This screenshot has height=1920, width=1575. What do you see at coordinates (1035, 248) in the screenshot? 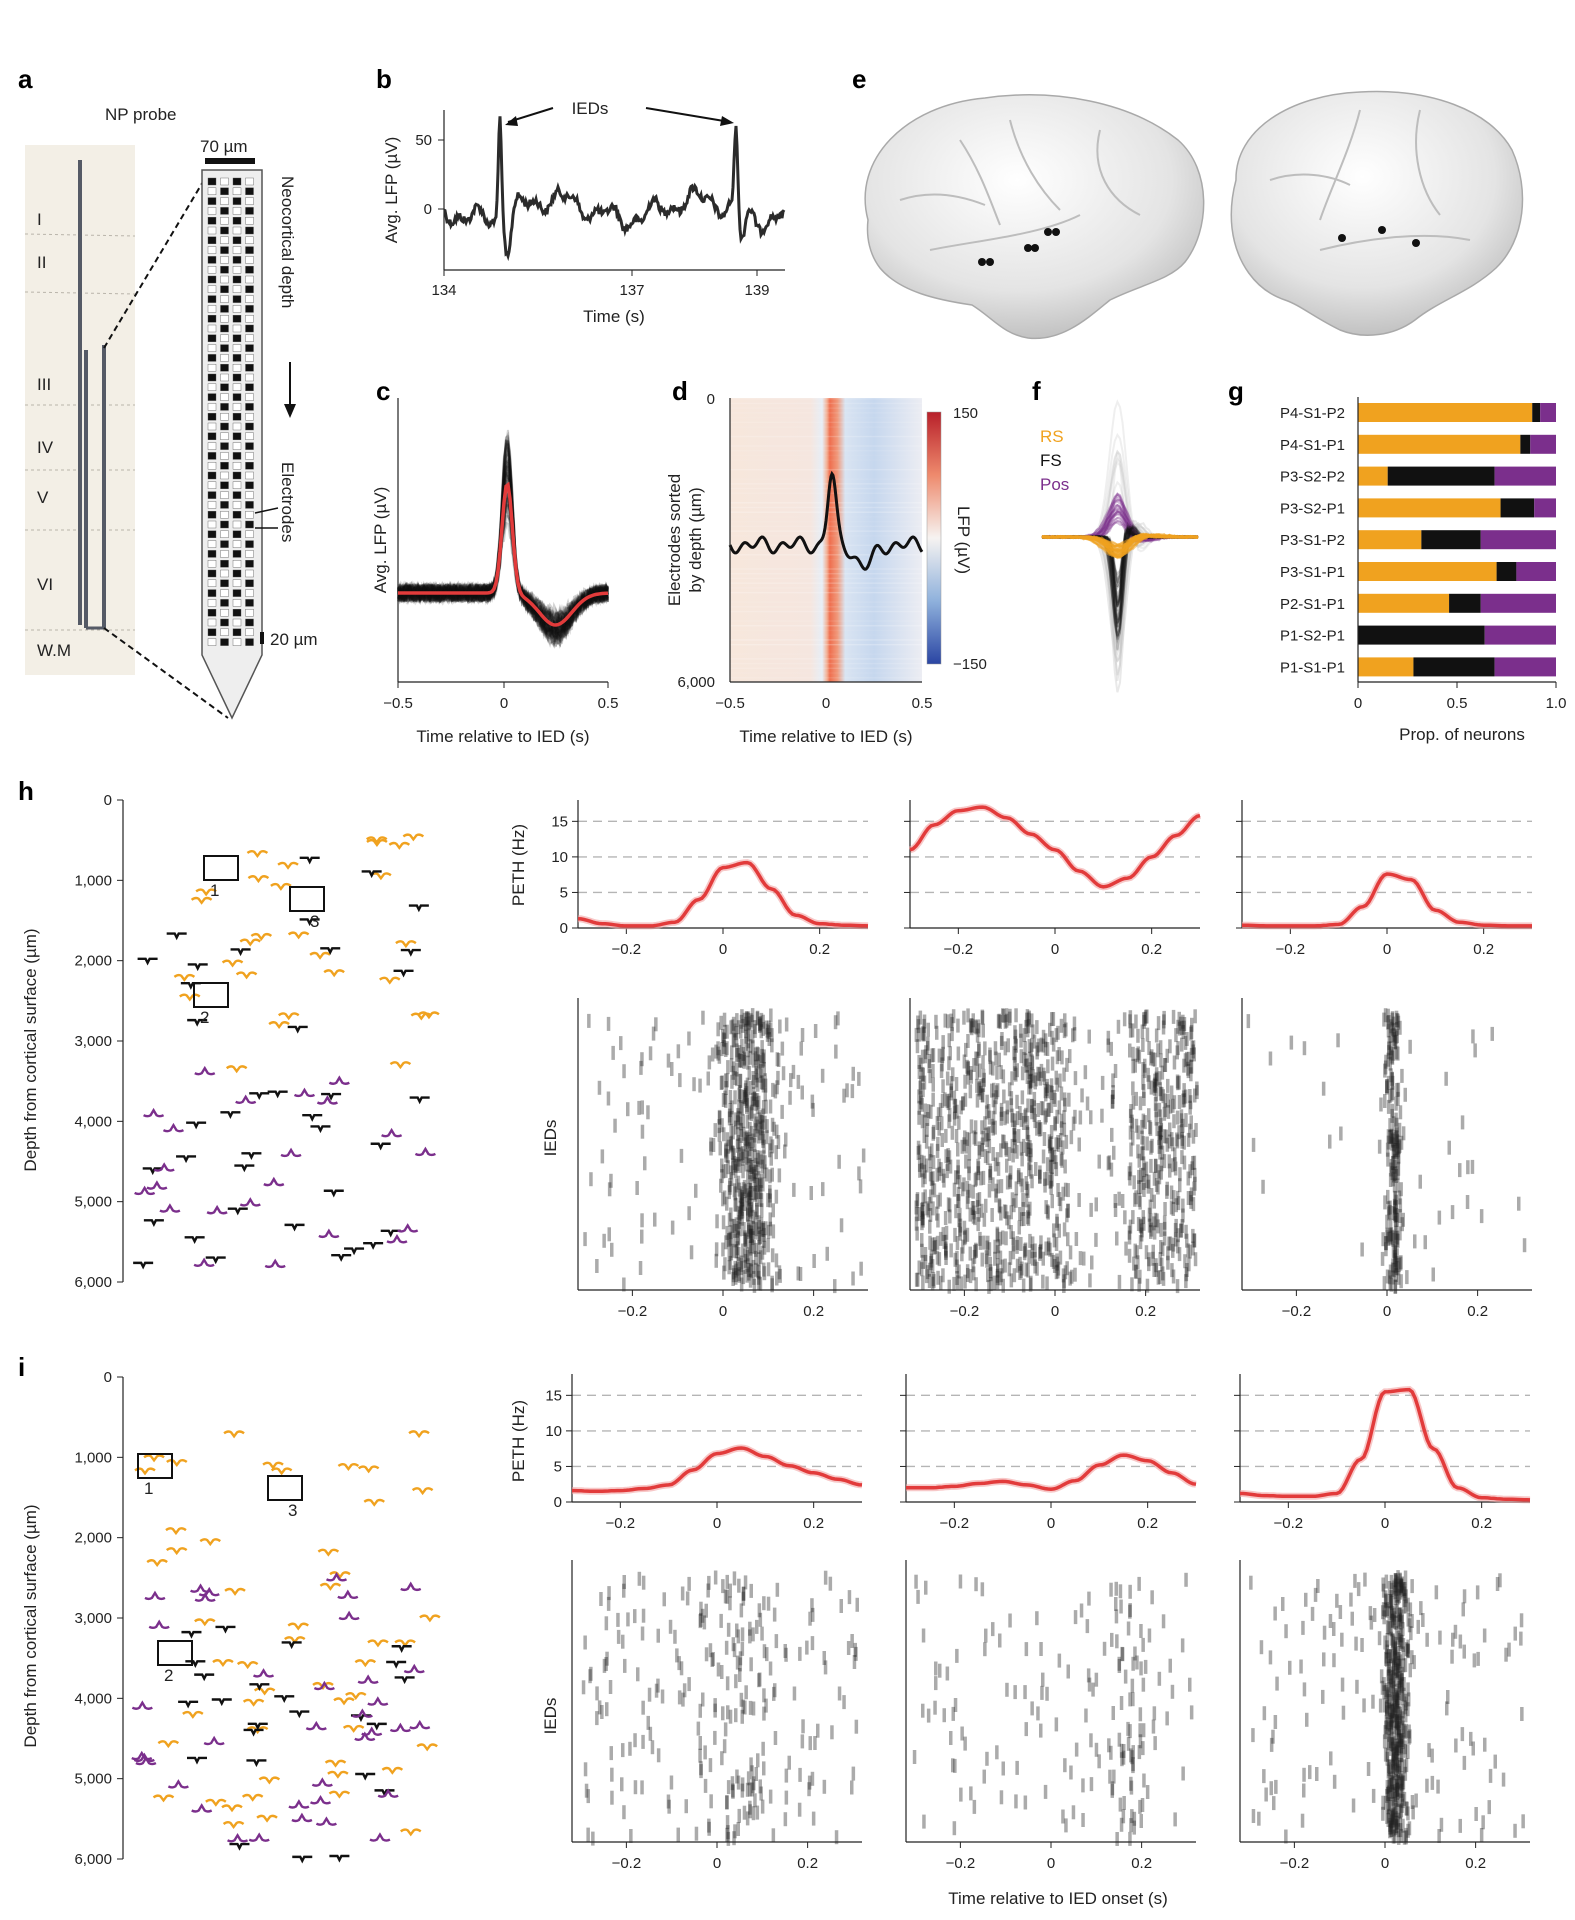
I see `implant-site-marker` at bounding box center [1035, 248].